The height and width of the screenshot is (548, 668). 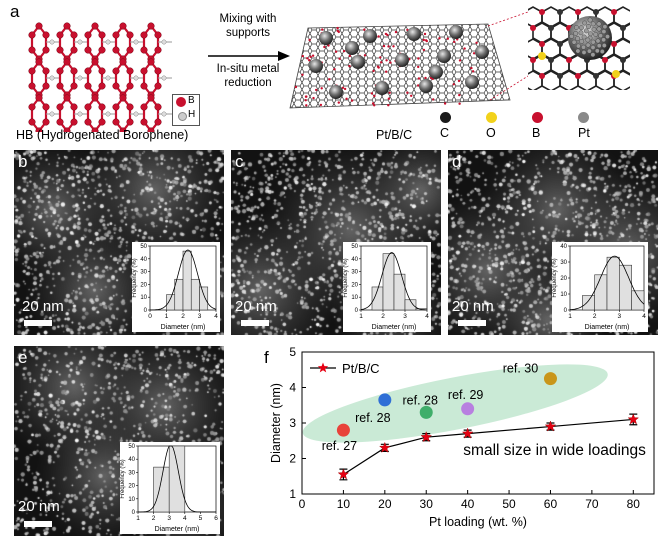 I want to click on chart-xtick: 50, so click(x=509, y=504).